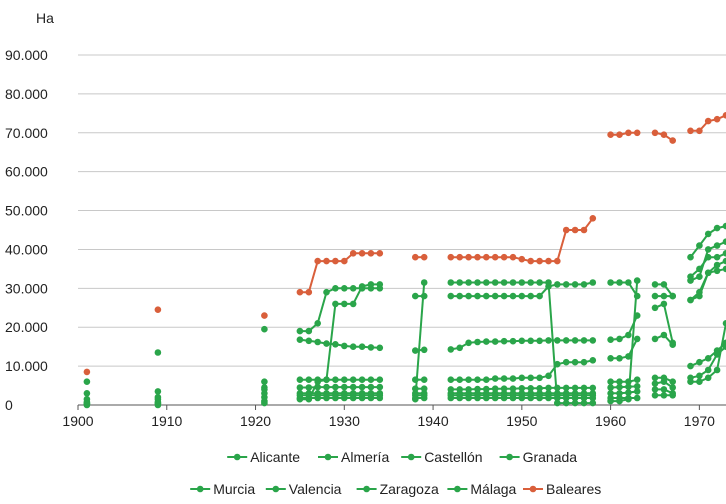  Describe the element at coordinates (45, 18) in the screenshot. I see `y-axis-label: Ha` at that location.